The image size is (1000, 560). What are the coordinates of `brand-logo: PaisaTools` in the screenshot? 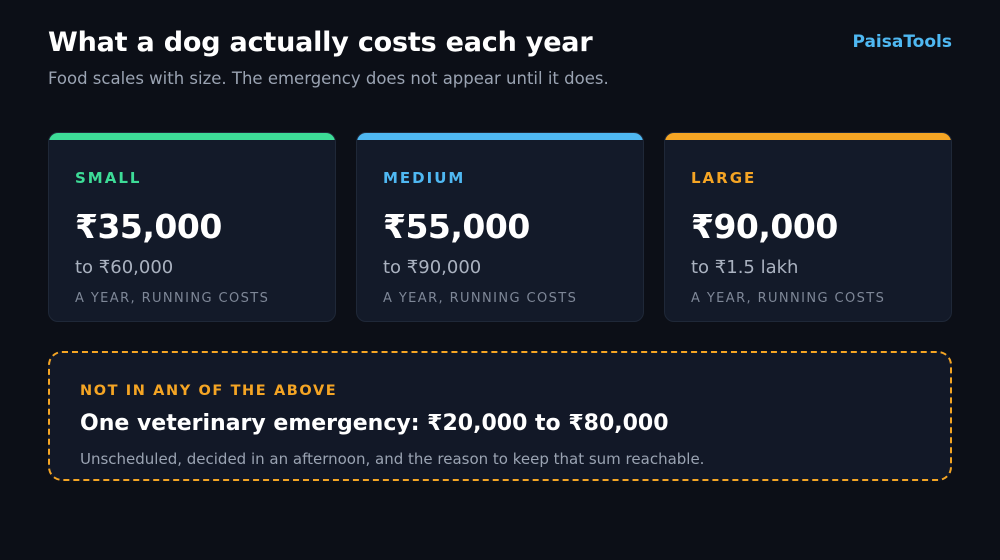 It's located at (902, 42).